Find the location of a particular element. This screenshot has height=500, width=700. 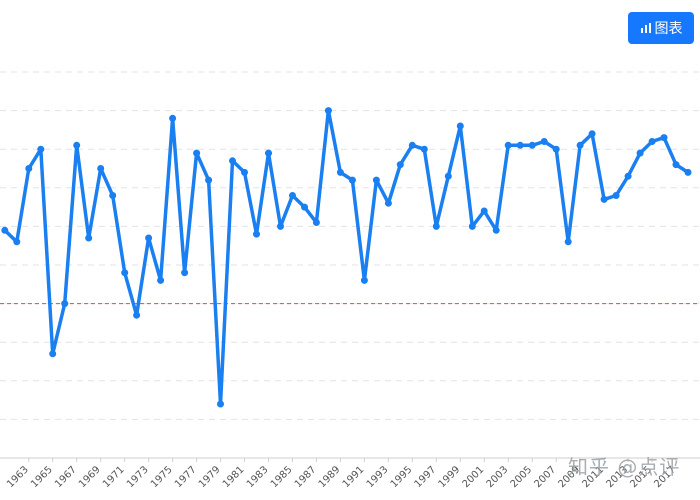

x-tick-label: 1993 is located at coordinates (378, 477).